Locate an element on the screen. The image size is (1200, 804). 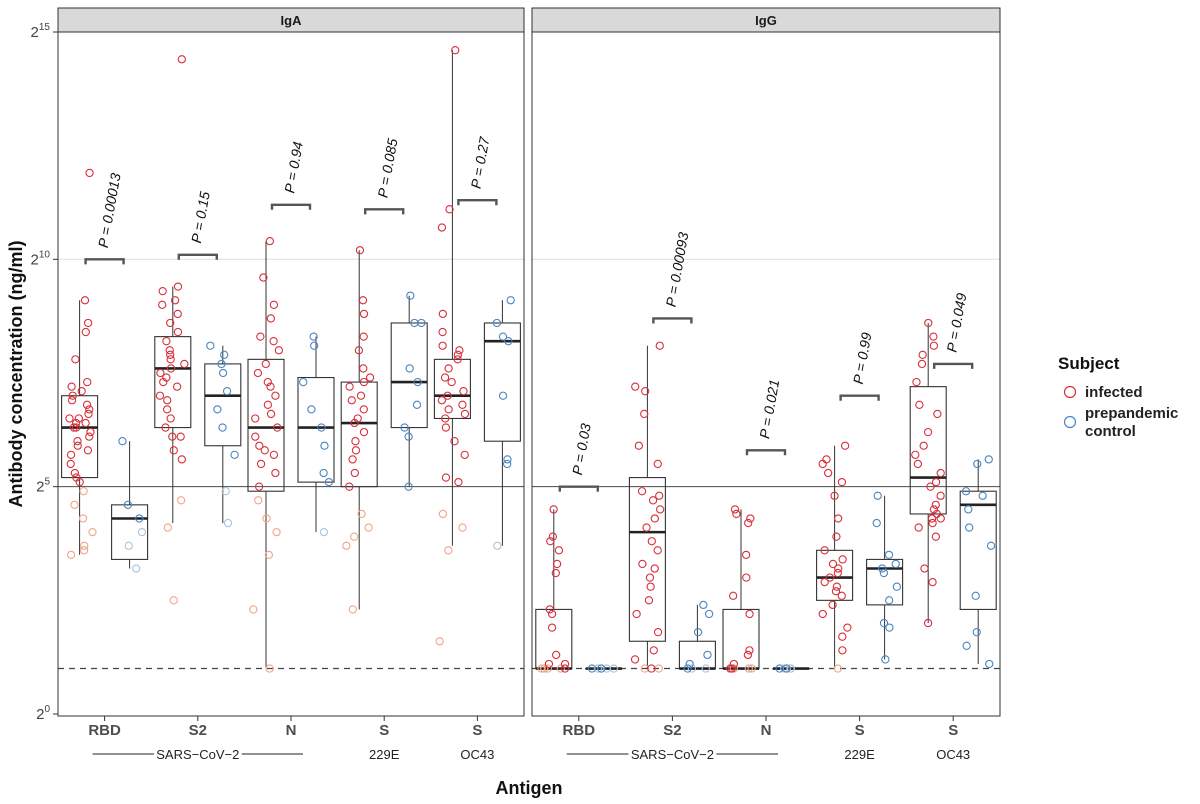
p-value-label: P = 0.27 is located at coordinates (480, 162).